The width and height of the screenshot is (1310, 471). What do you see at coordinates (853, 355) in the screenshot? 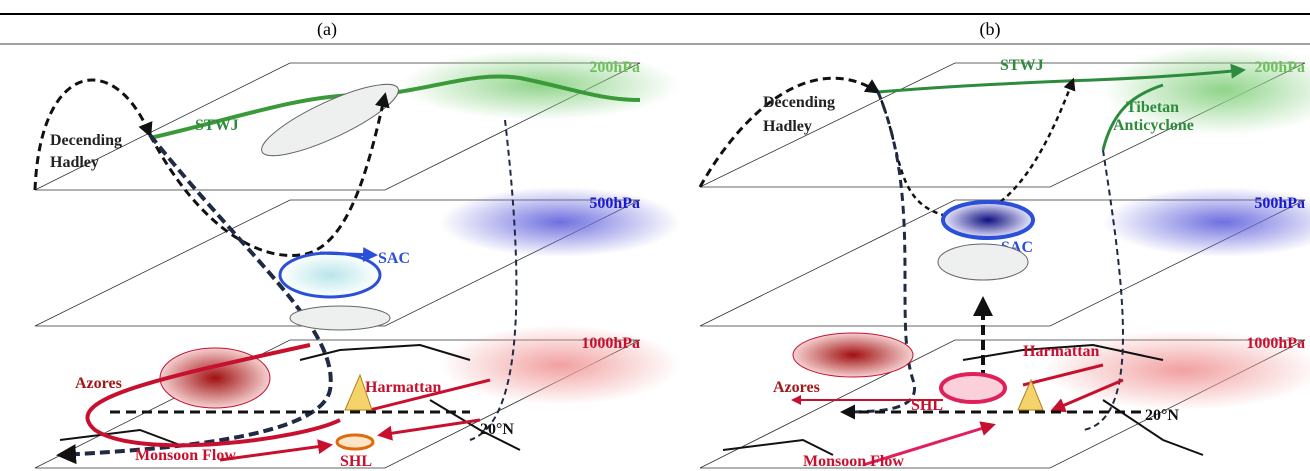
I see `azores-high` at bounding box center [853, 355].